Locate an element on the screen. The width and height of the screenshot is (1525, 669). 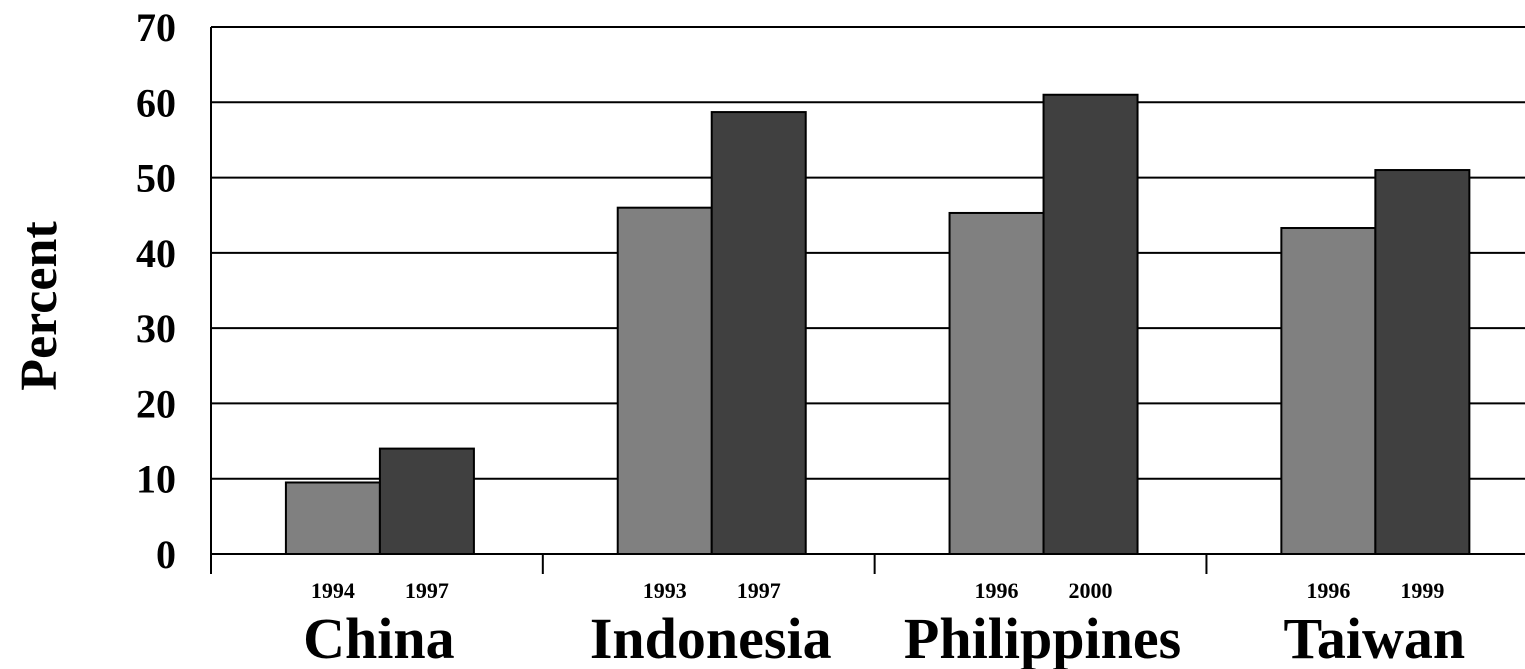
country-label: Philippines is located at coordinates (1042, 637).